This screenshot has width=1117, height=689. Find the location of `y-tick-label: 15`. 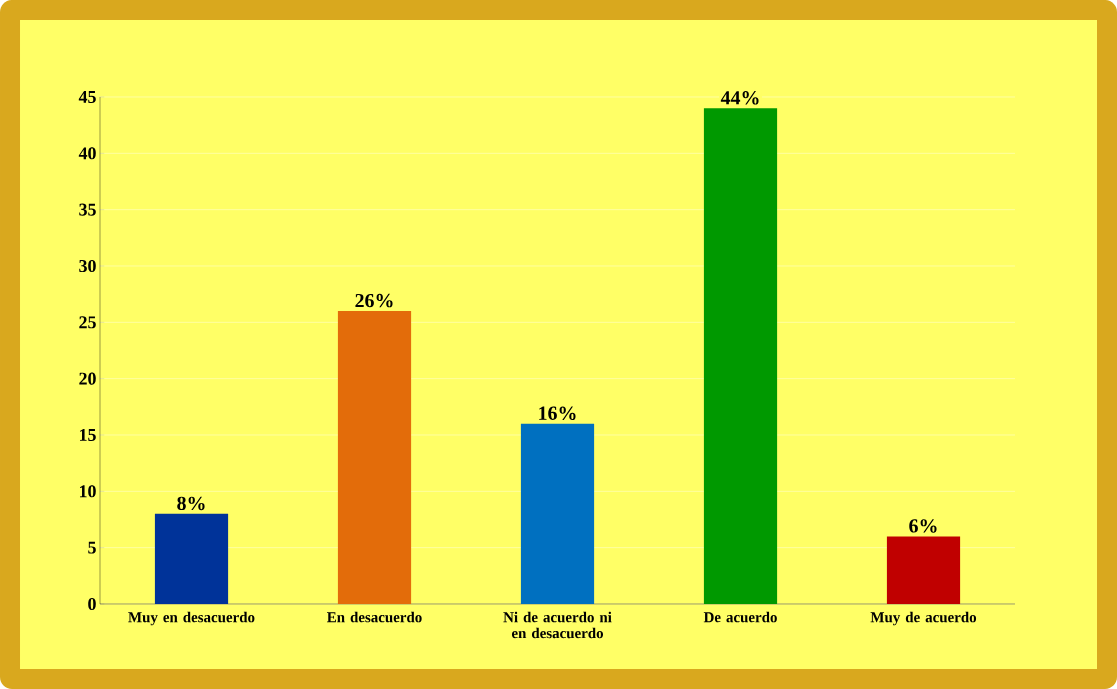

y-tick-label: 15 is located at coordinates (87, 434).